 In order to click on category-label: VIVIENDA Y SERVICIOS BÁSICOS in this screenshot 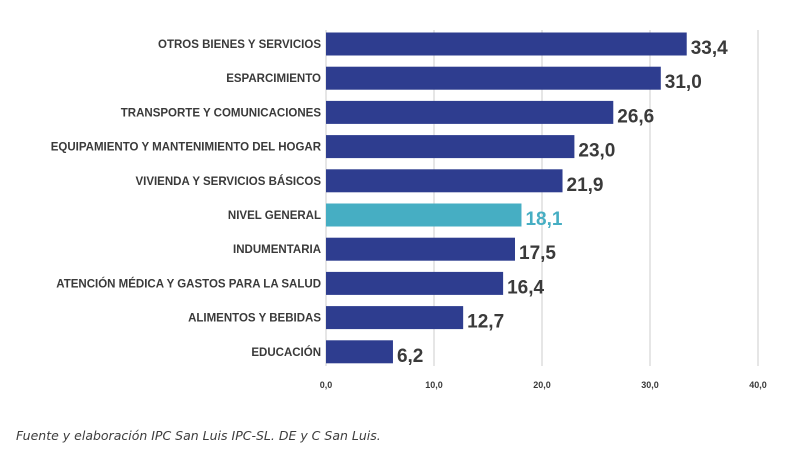, I will do `click(228, 181)`.